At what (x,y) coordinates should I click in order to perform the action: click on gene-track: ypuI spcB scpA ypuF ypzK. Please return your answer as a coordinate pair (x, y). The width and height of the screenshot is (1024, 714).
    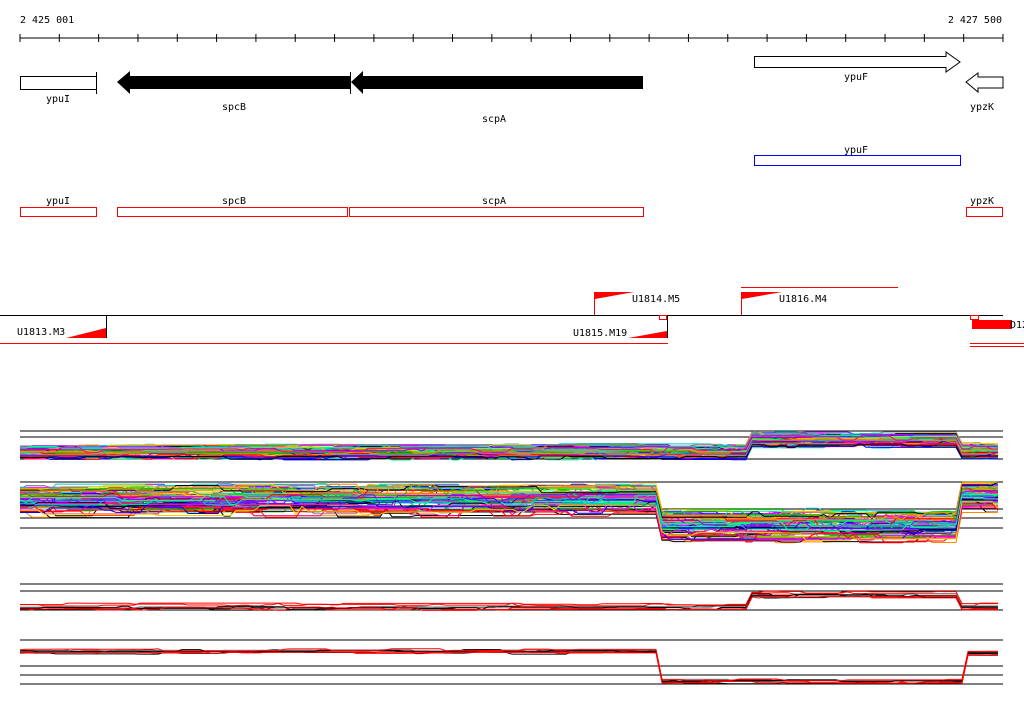
    Looking at the image, I should click on (512, 88).